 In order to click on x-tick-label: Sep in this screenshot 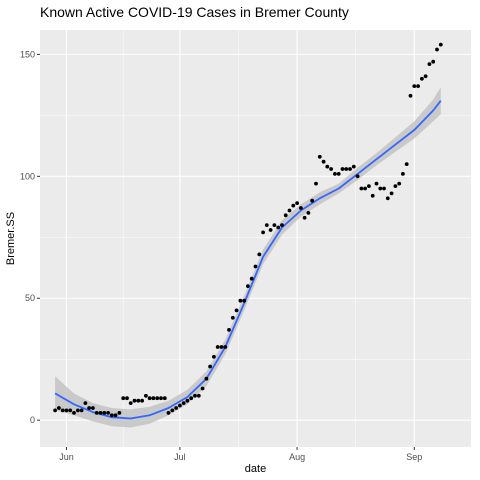, I will do `click(414, 457)`.